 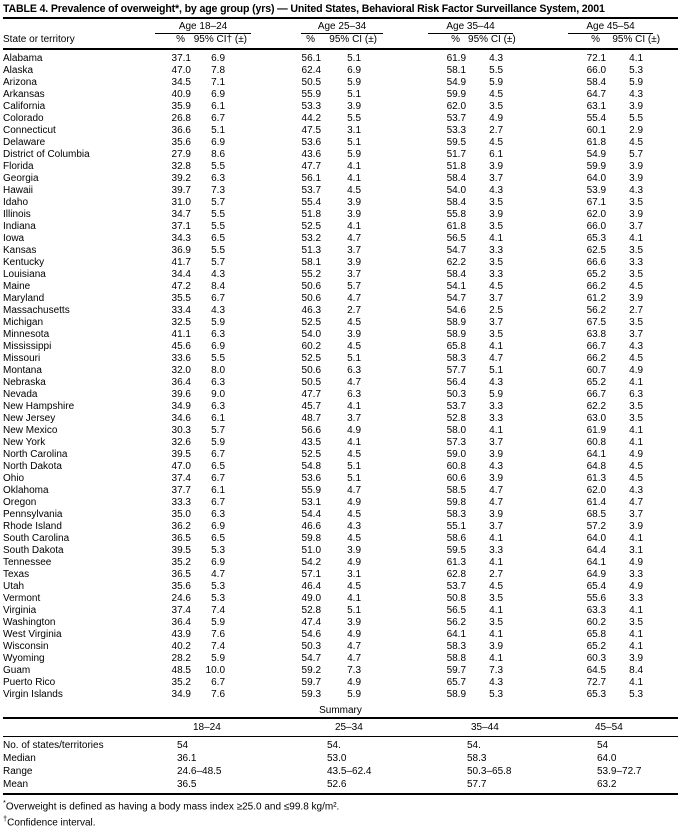 What do you see at coordinates (456, 406) in the screenshot?
I see `pct-value: 53.7` at bounding box center [456, 406].